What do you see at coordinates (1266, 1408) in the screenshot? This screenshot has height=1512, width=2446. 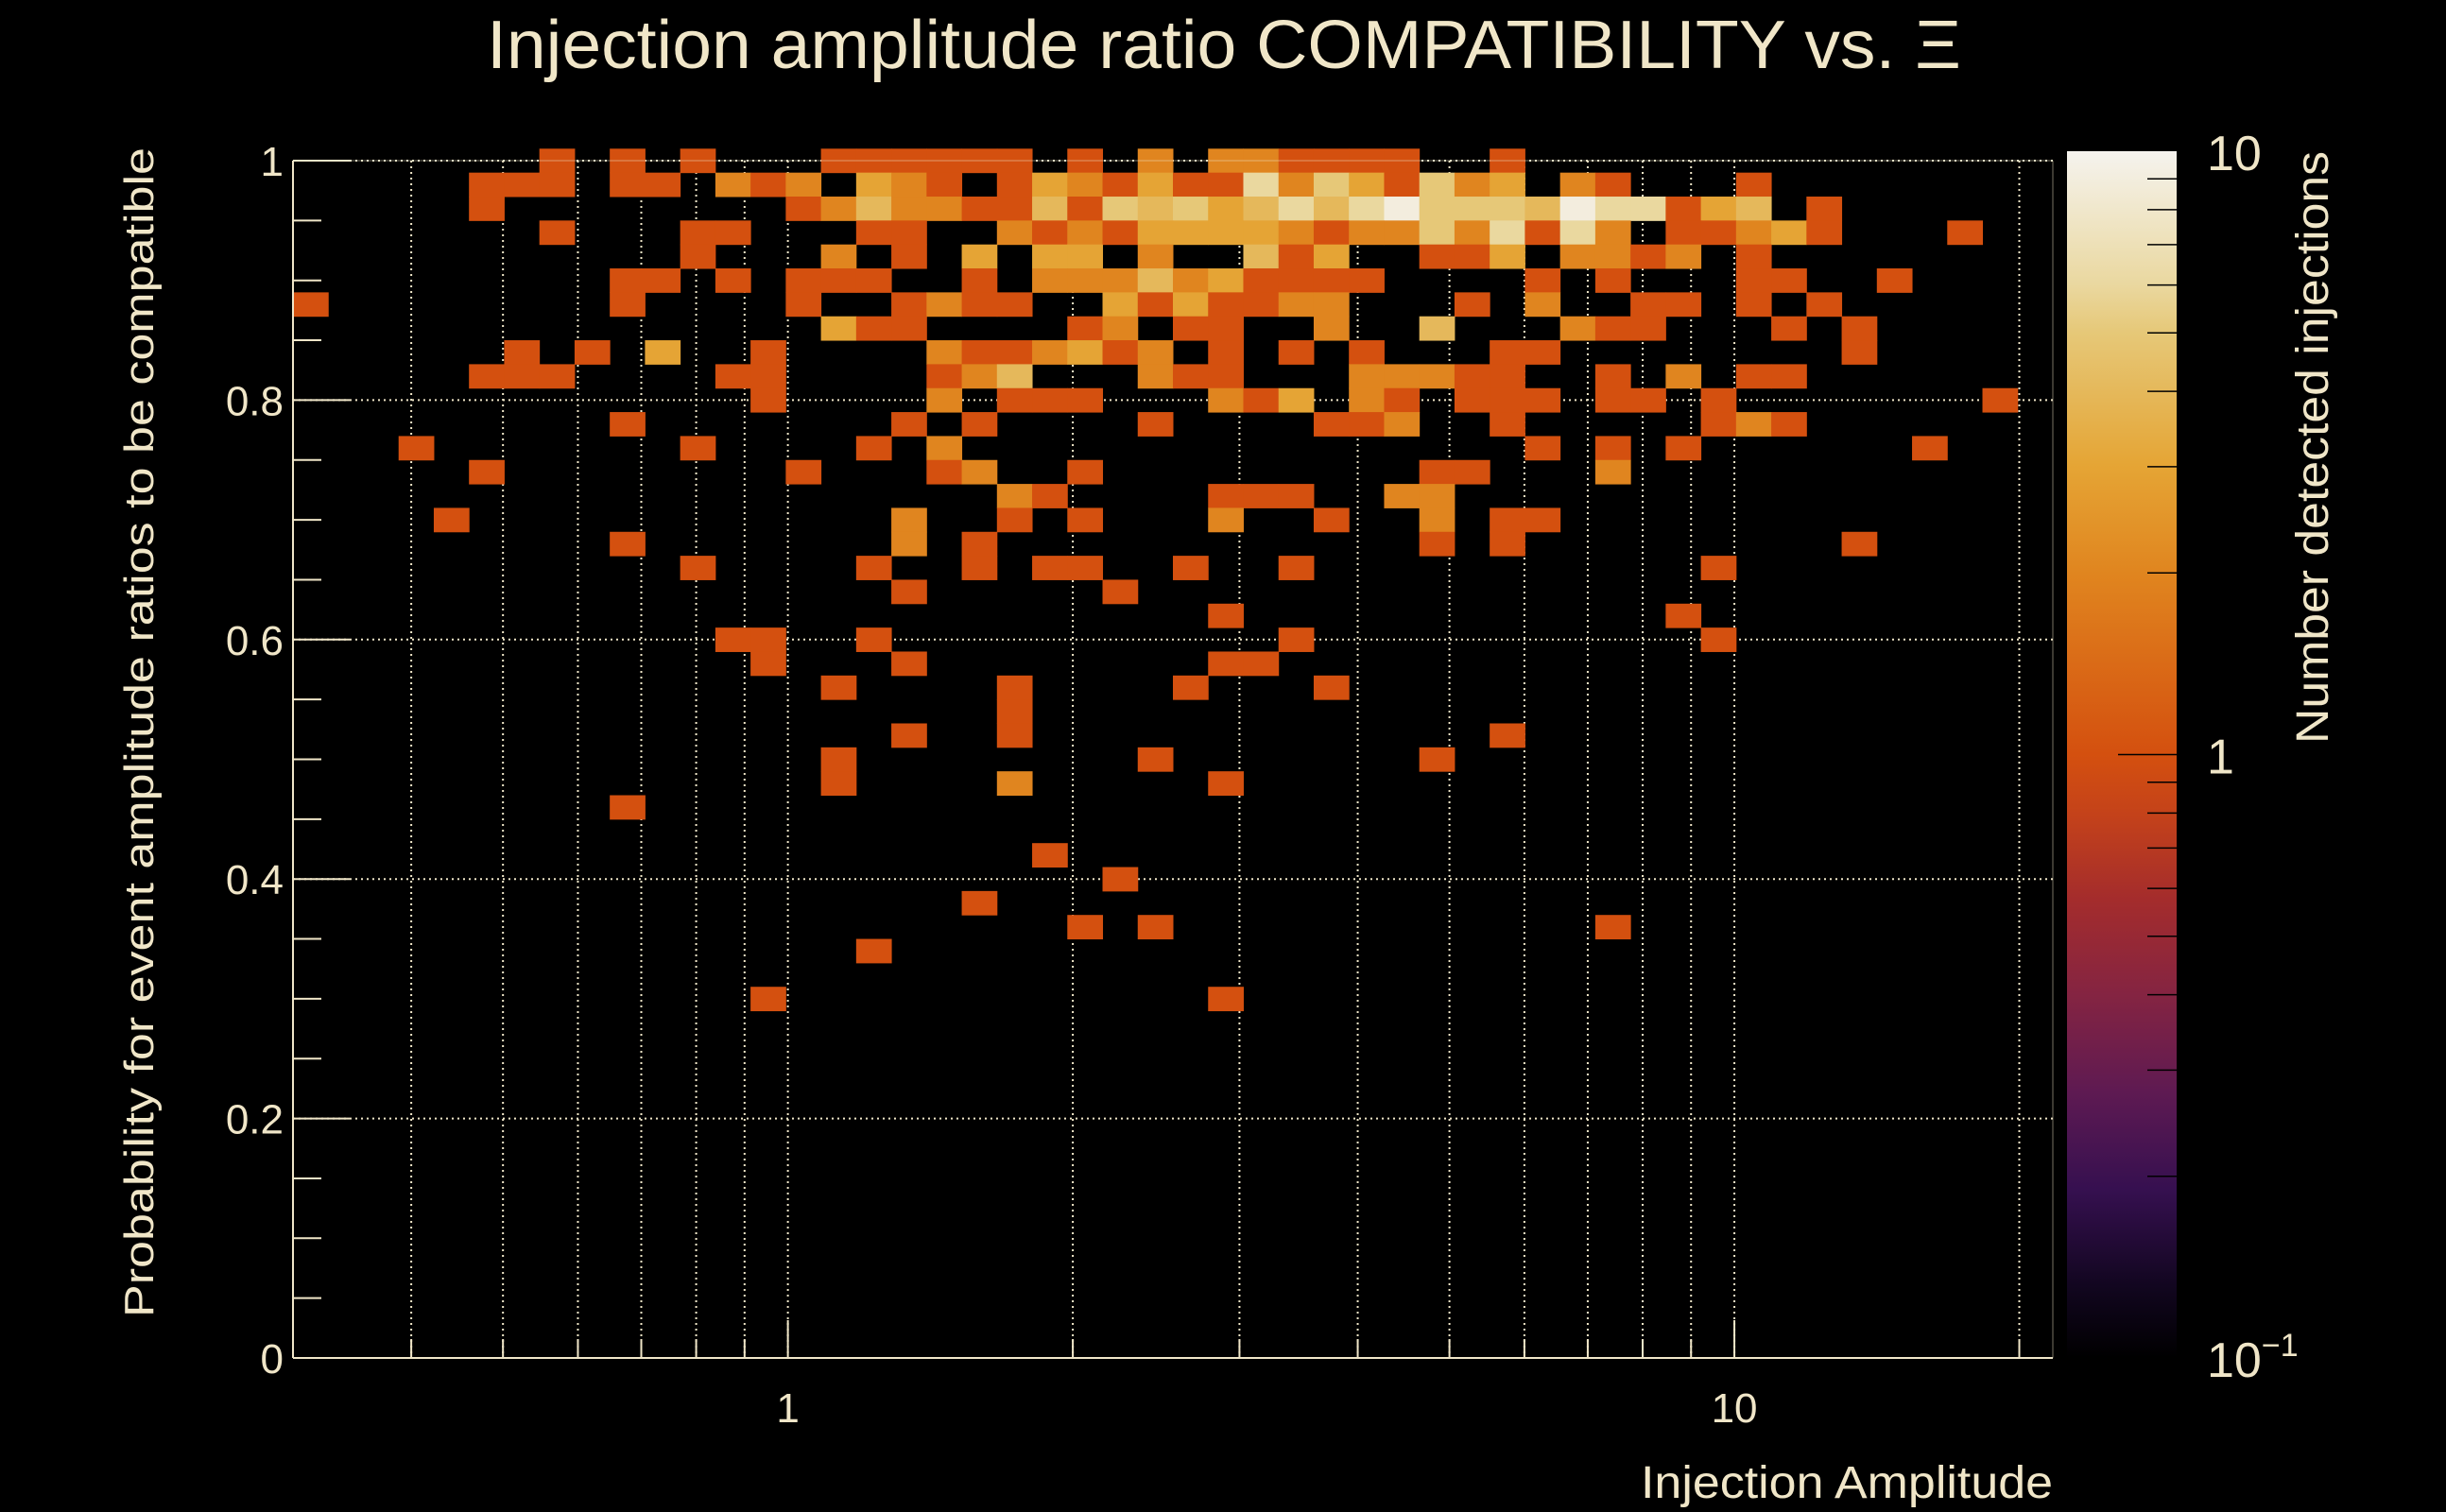 I see `x-tick-labels: 1 10` at bounding box center [1266, 1408].